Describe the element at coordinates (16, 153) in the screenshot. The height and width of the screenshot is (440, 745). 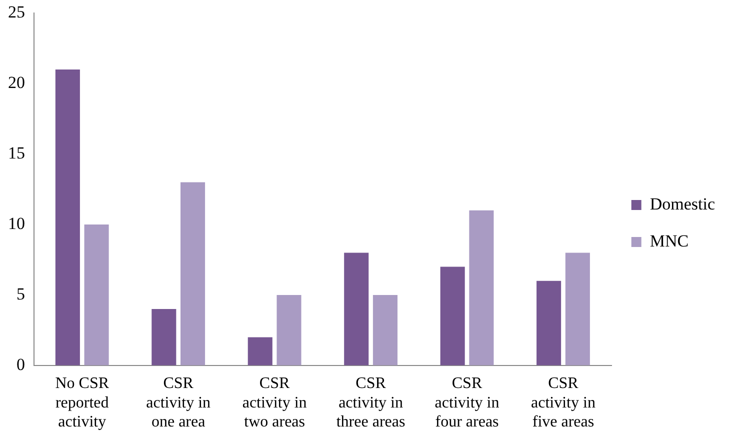
I see `y-tick-label: 15` at that location.